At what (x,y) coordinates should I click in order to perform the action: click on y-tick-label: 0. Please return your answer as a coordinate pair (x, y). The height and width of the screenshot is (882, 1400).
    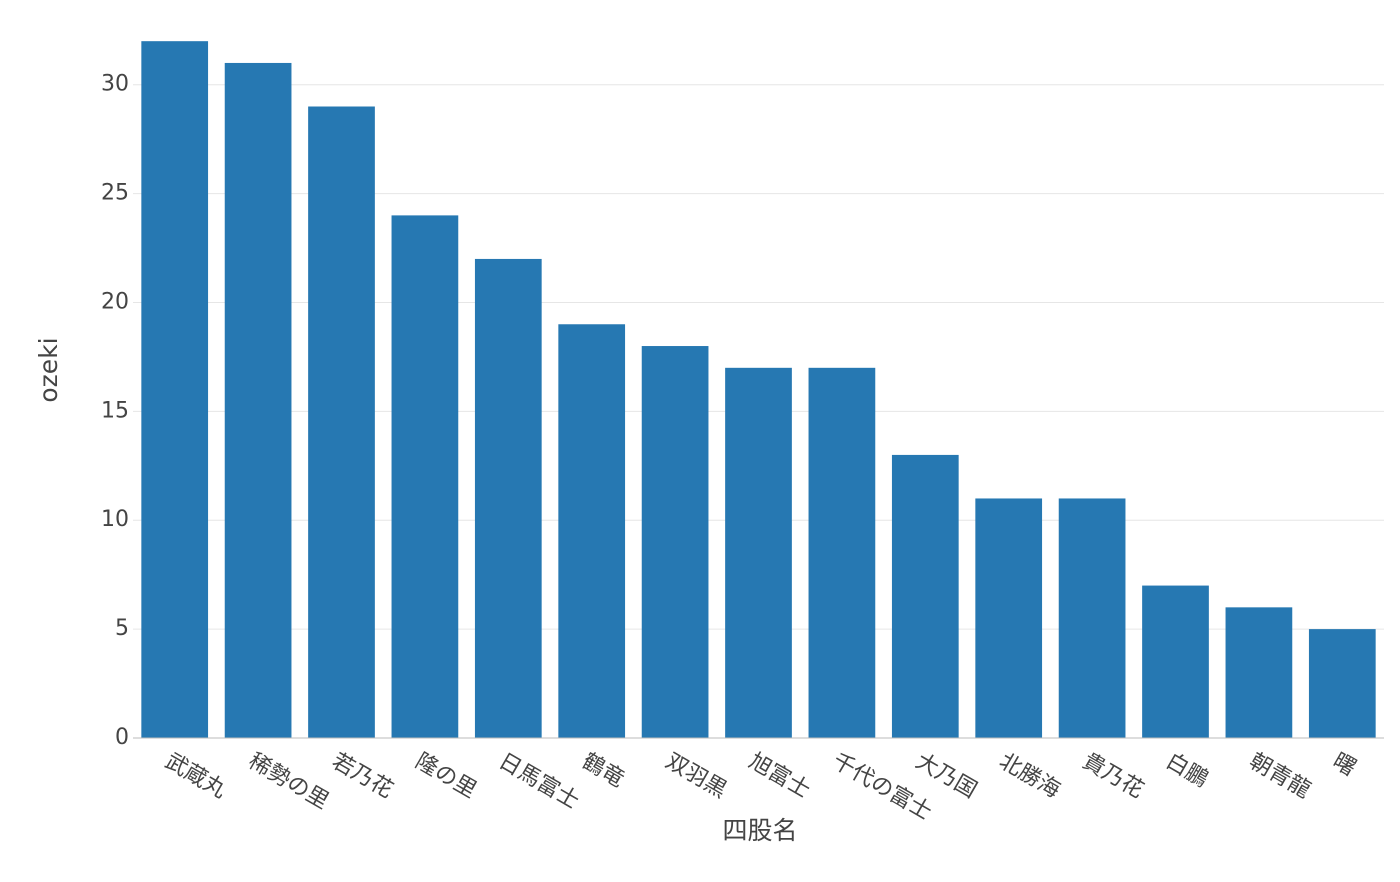
    Looking at the image, I should click on (122, 737).